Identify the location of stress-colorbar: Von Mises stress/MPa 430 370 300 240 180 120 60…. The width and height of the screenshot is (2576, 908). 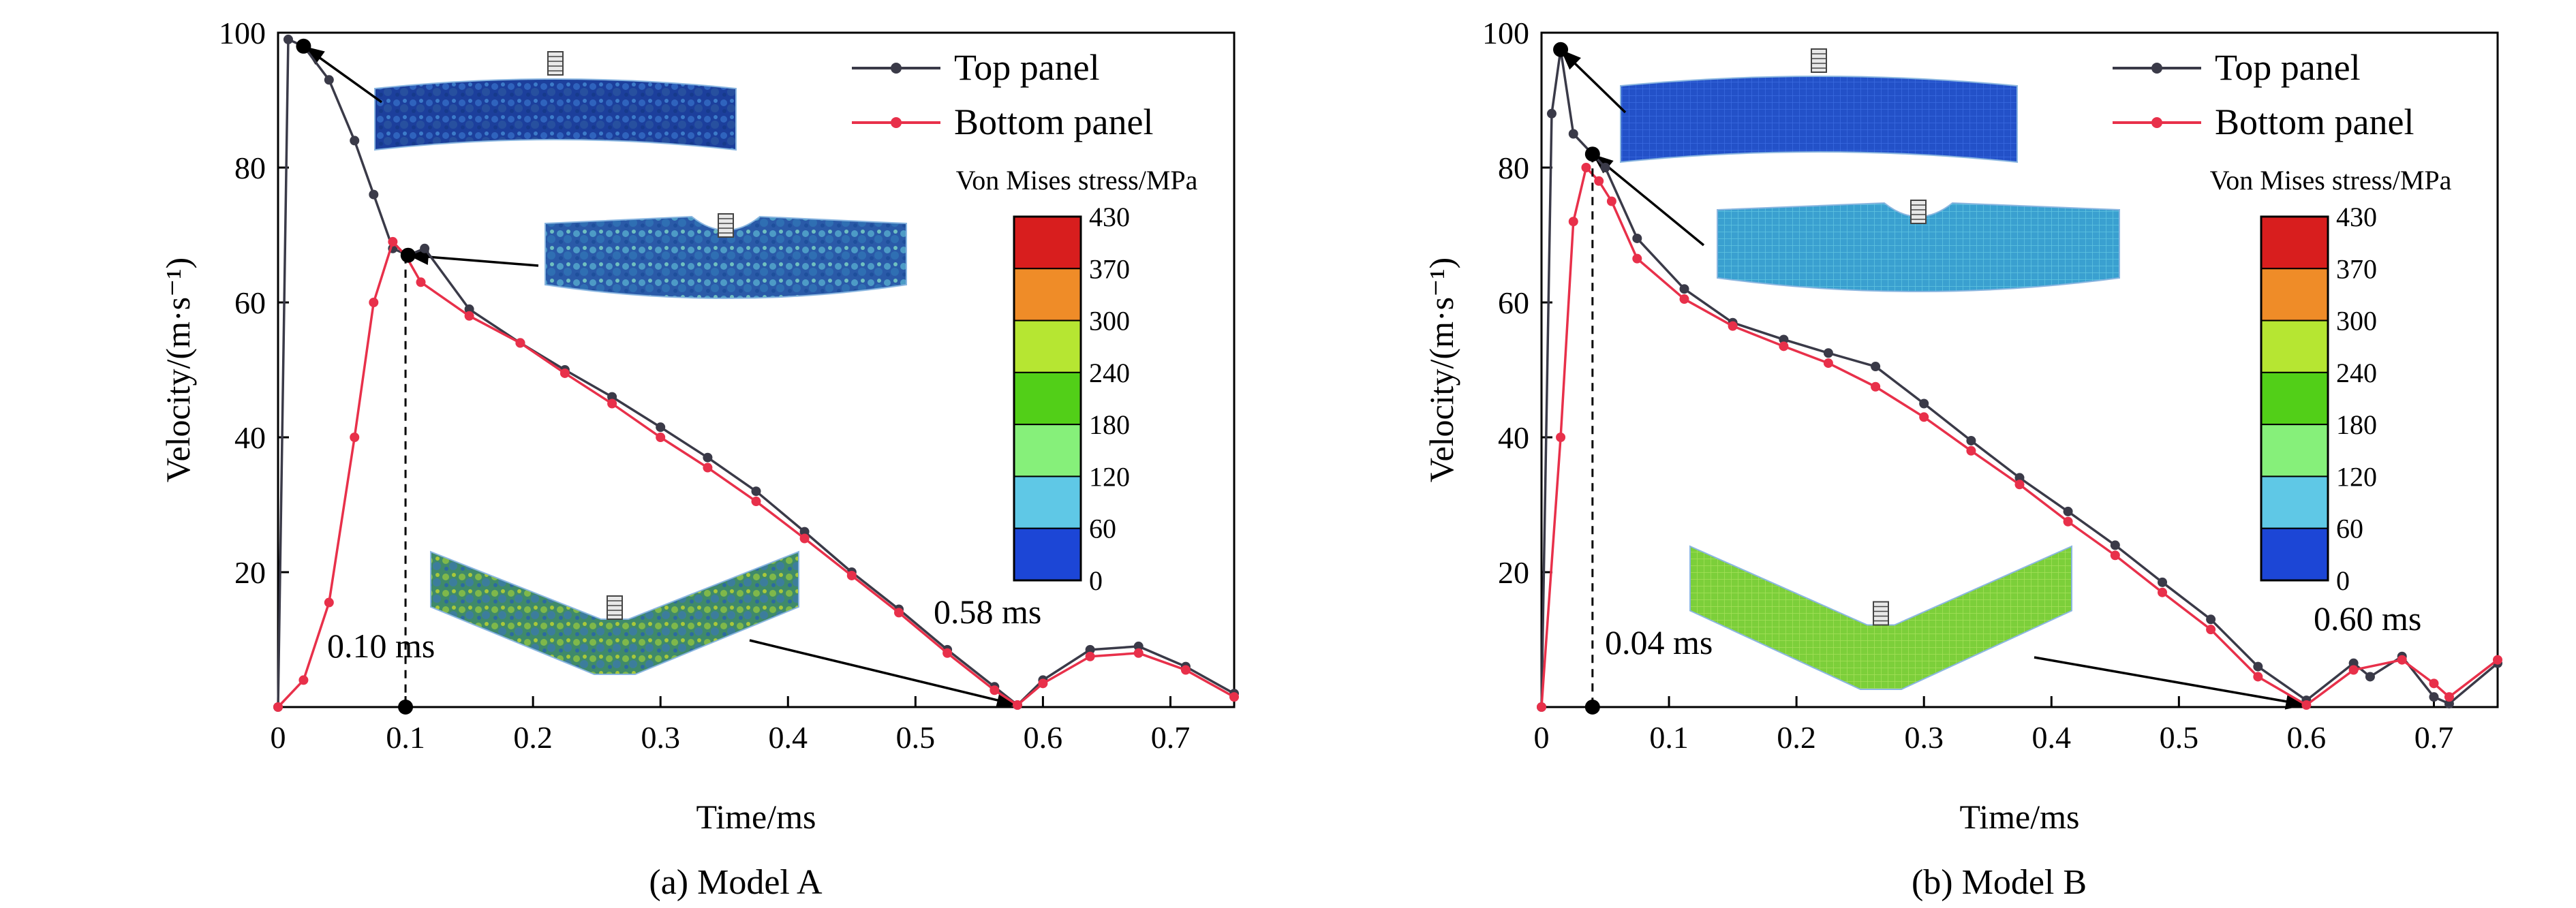
(1077, 381).